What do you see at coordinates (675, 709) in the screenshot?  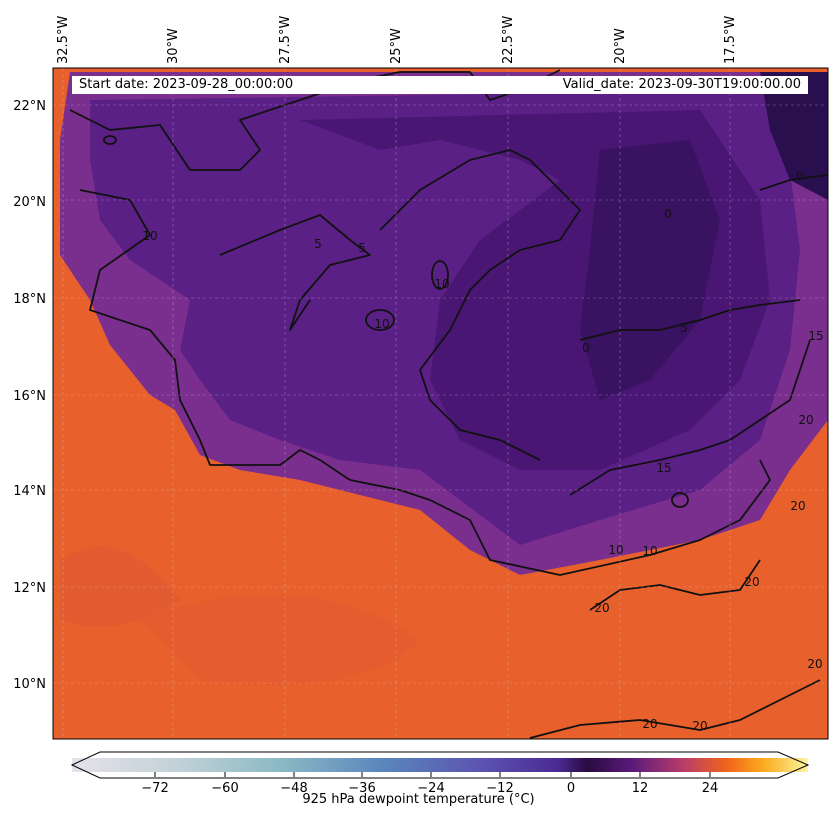 I see `contour-20-coast` at bounding box center [675, 709].